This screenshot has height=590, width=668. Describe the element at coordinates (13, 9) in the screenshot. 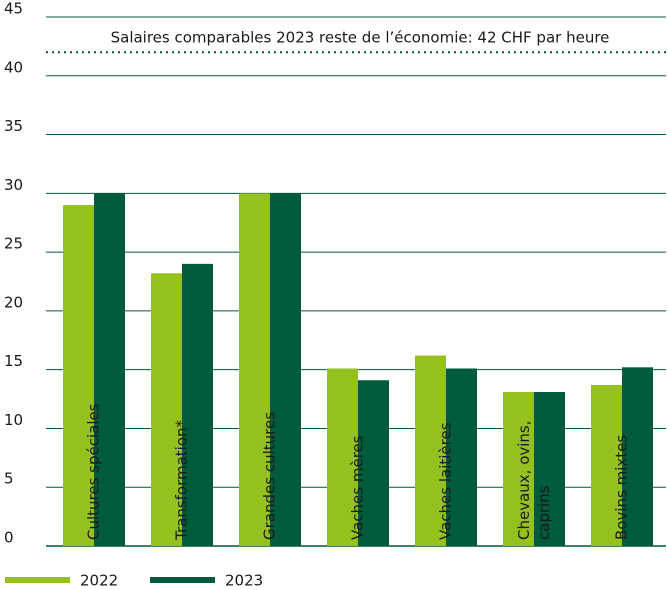

I see `y-tick-label: 45` at that location.